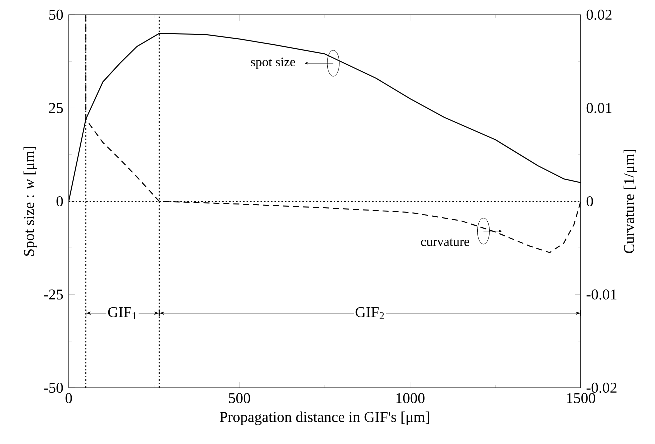 Image resolution: width=655 pixels, height=444 pixels. I want to click on x-tick-label: 1000, so click(410, 398).